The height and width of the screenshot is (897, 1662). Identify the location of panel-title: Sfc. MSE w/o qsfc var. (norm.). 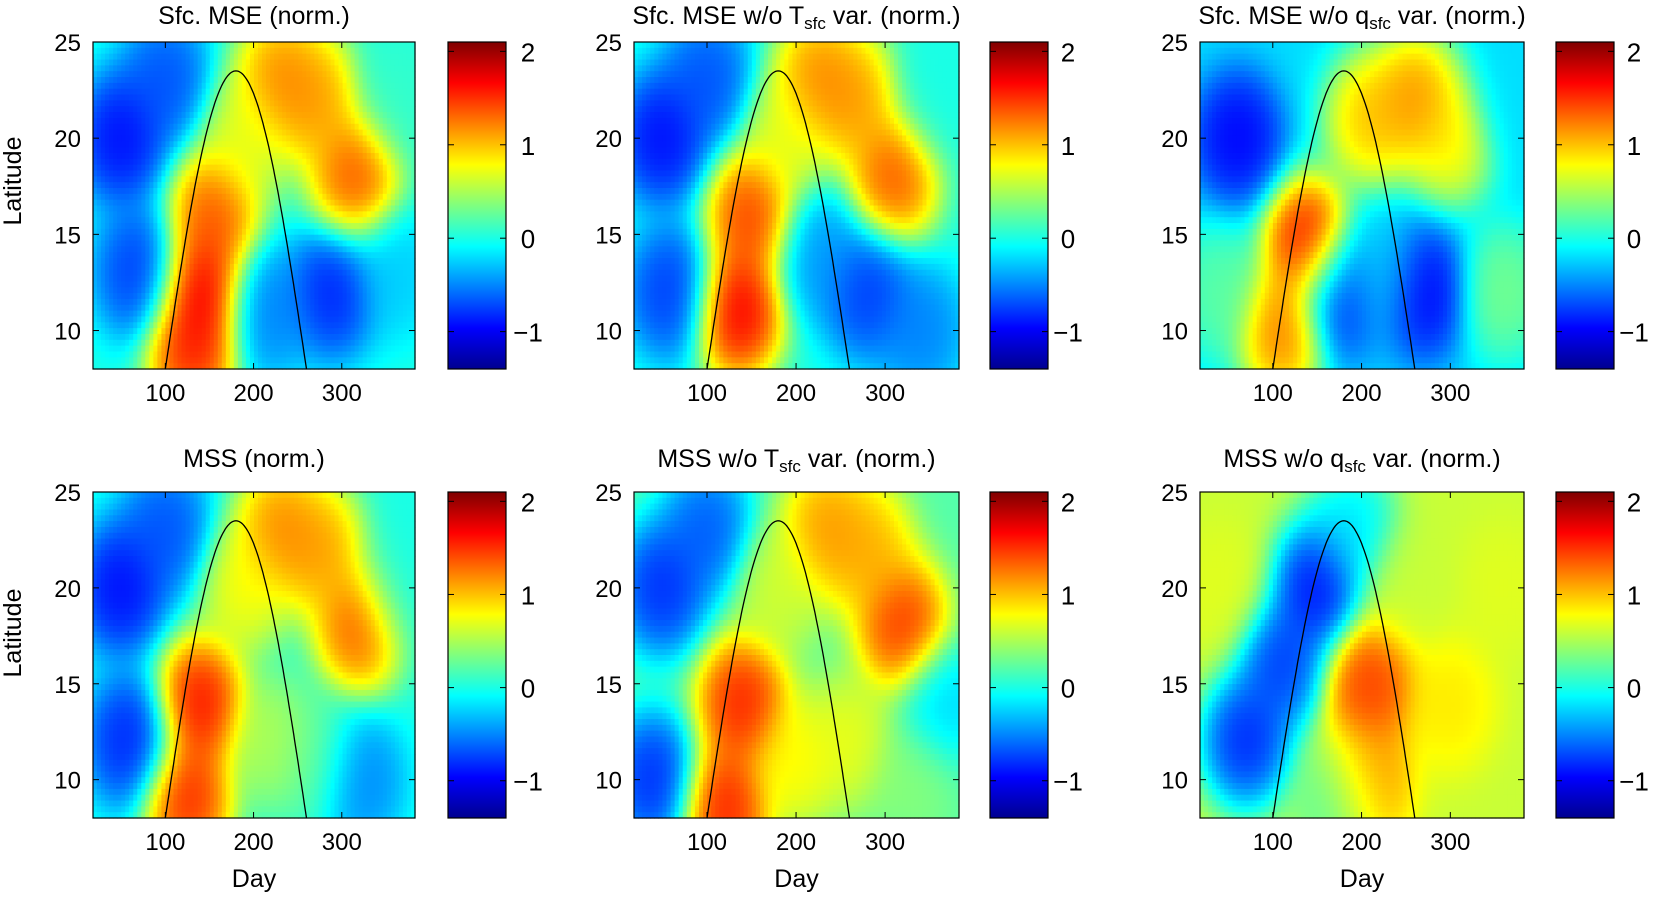
(1361, 17).